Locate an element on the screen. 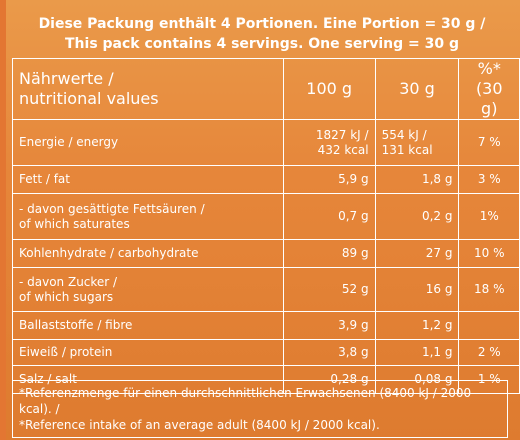 The image size is (520, 440). value-percent is located at coordinates (489, 325).